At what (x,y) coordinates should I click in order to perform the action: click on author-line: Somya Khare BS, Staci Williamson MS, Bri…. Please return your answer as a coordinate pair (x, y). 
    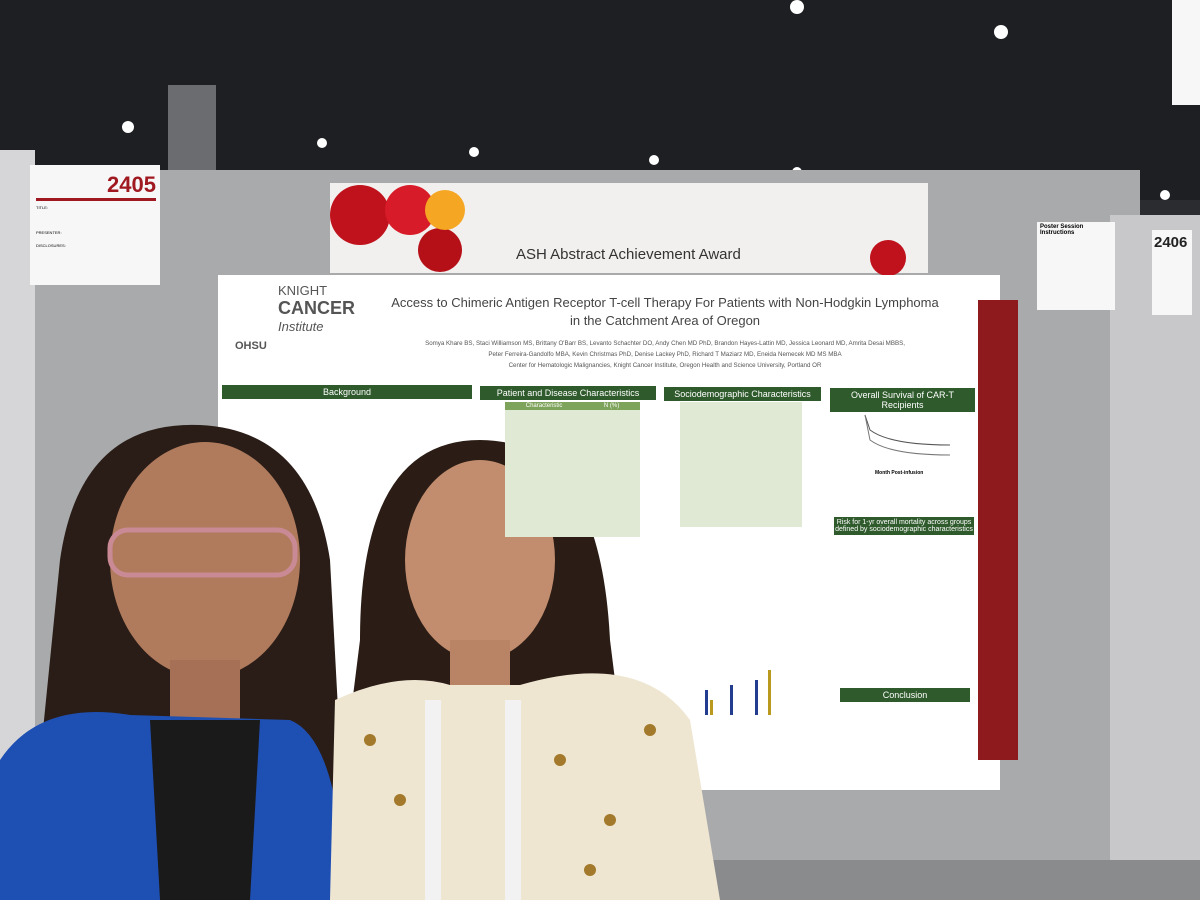
    Looking at the image, I should click on (665, 343).